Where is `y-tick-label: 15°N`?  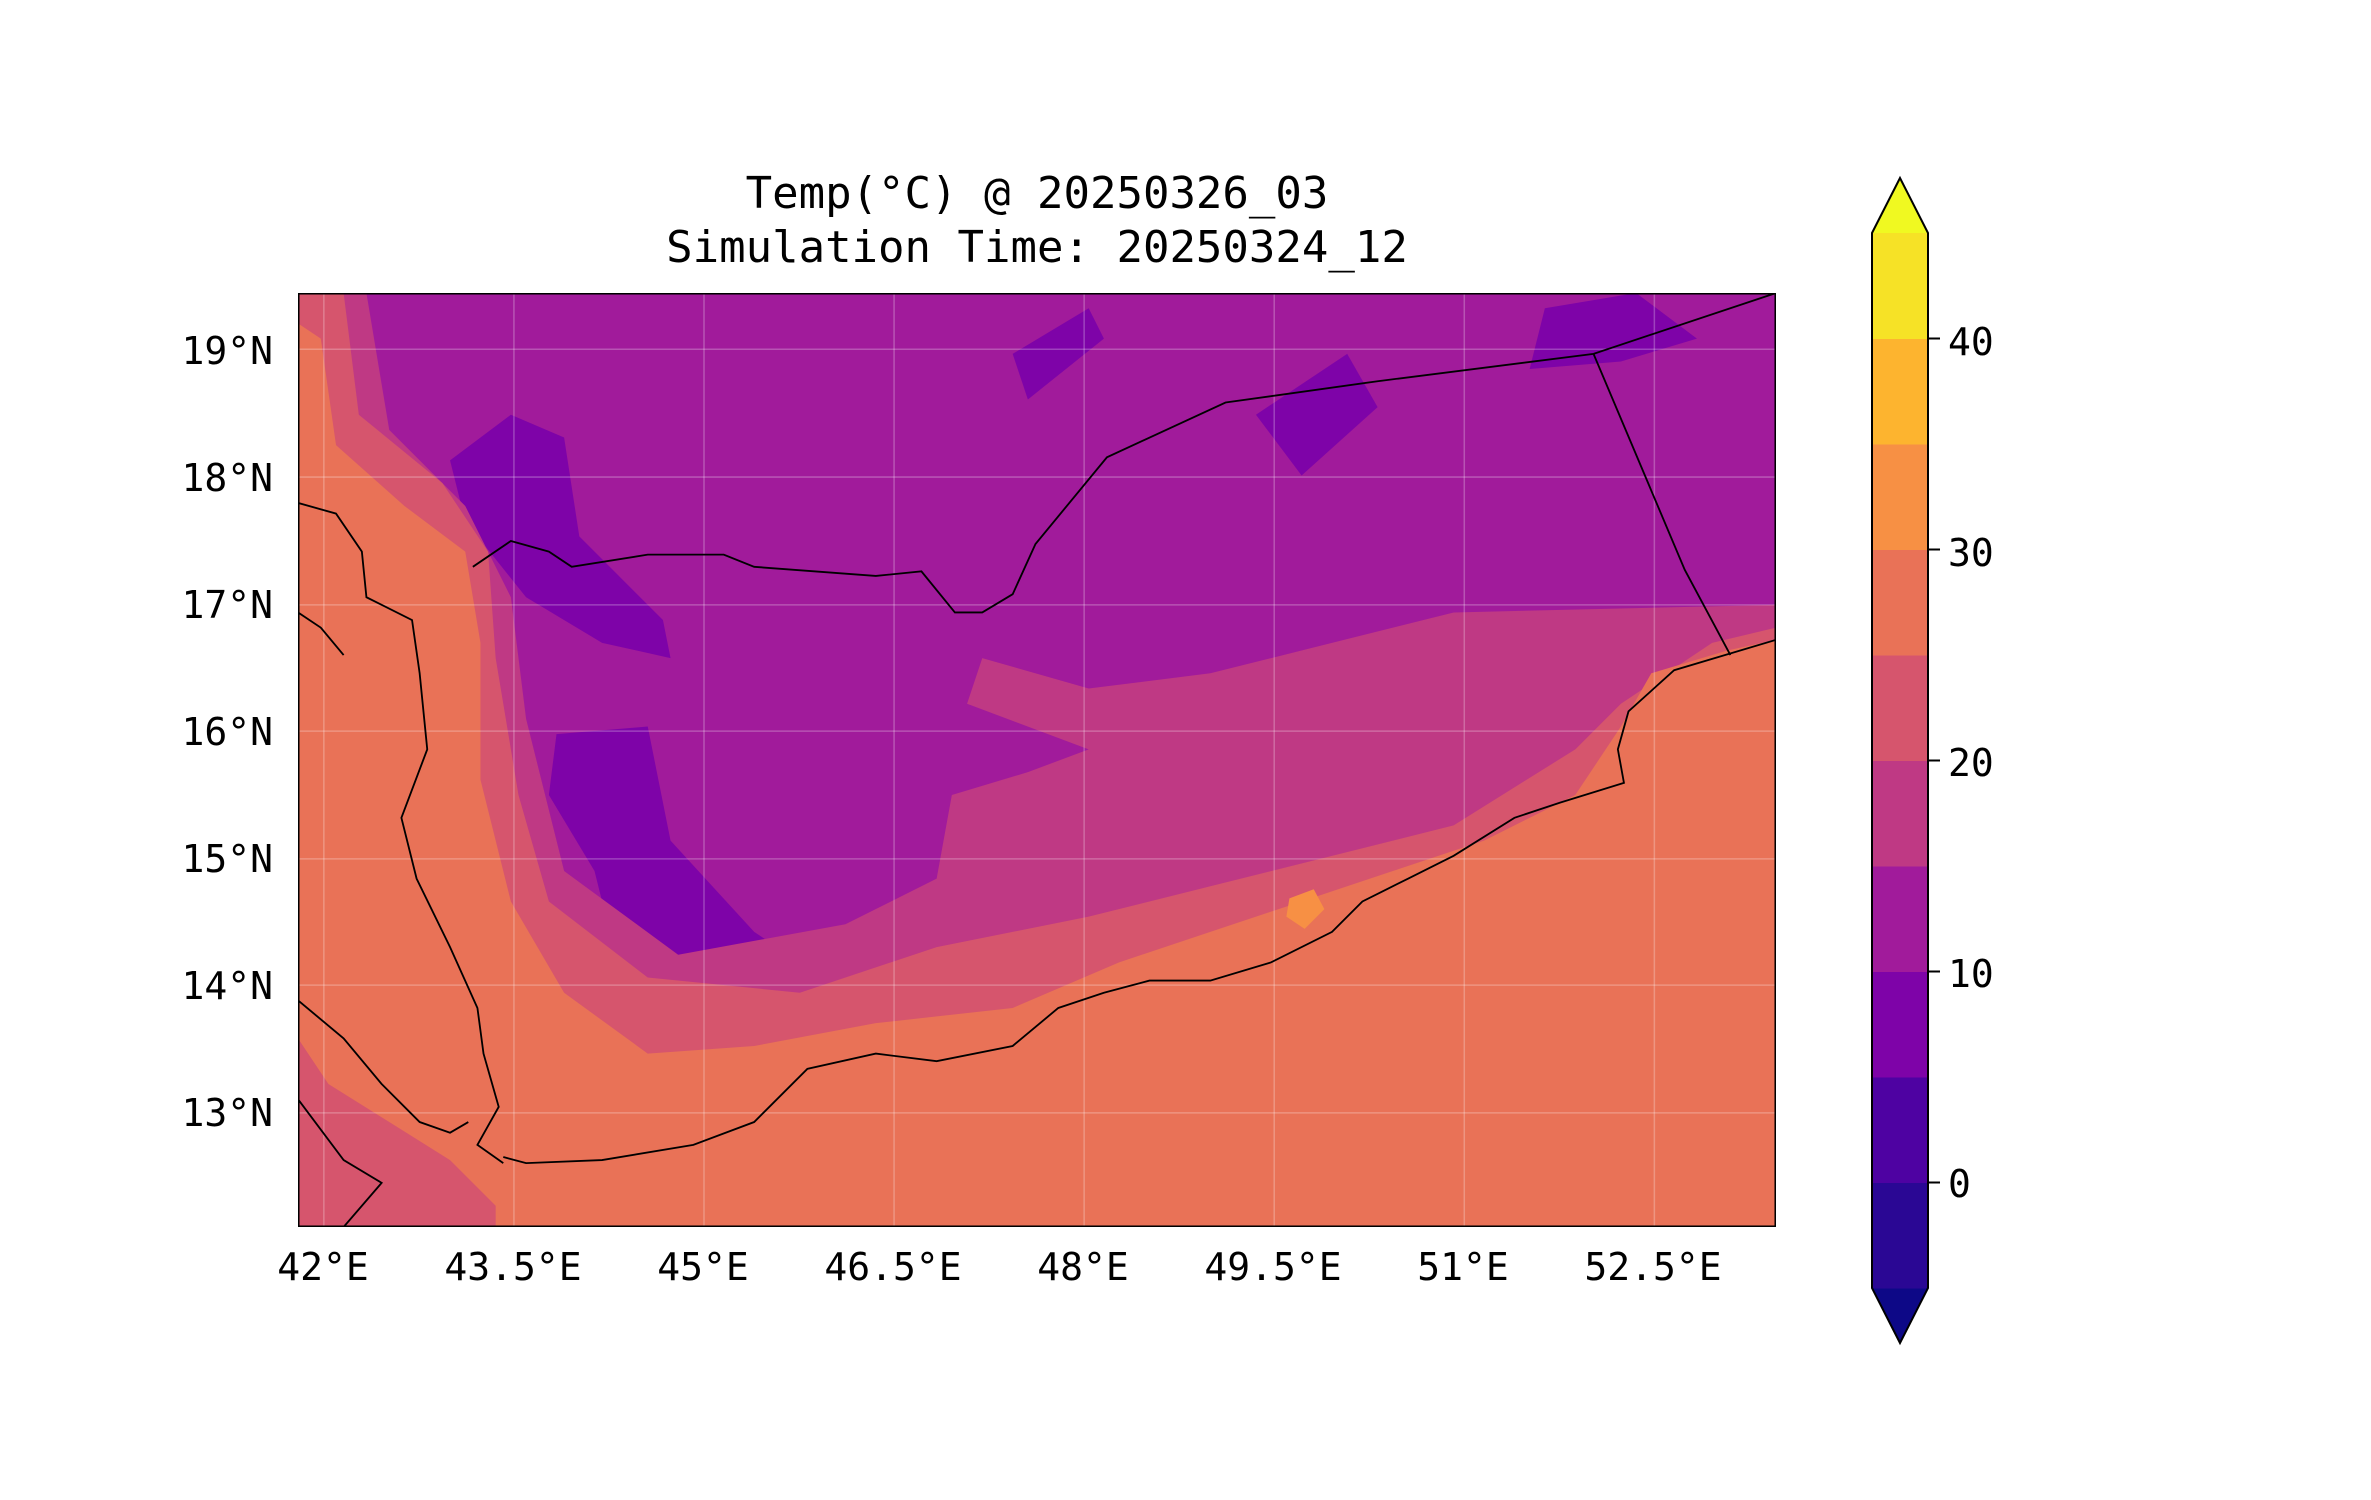
y-tick-label: 15°N is located at coordinates (227, 859).